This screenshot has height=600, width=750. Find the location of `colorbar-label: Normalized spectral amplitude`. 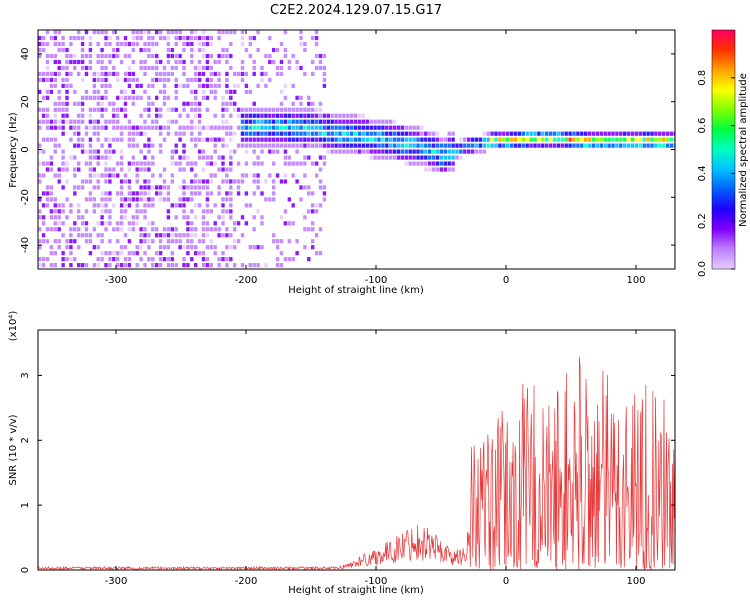

colorbar-label: Normalized spectral amplitude is located at coordinates (743, 150).